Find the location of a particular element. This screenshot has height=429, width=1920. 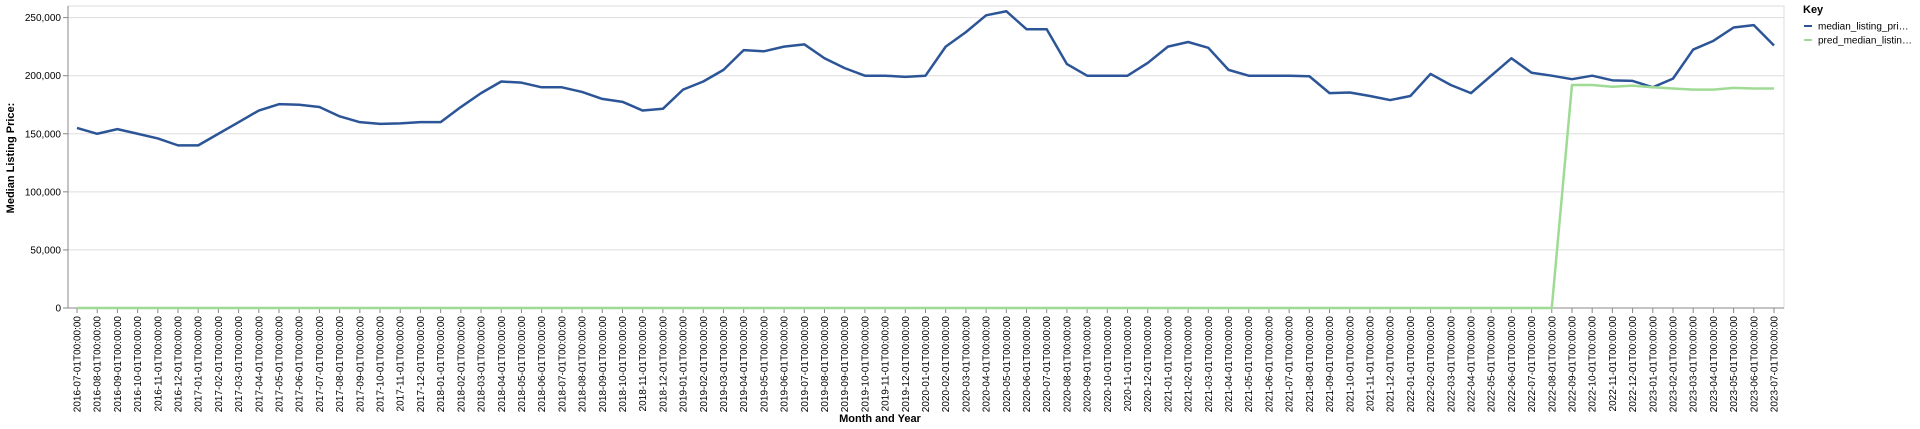

x-tick-label: 2017-03-01T00:00:00 is located at coordinates (239, 364).